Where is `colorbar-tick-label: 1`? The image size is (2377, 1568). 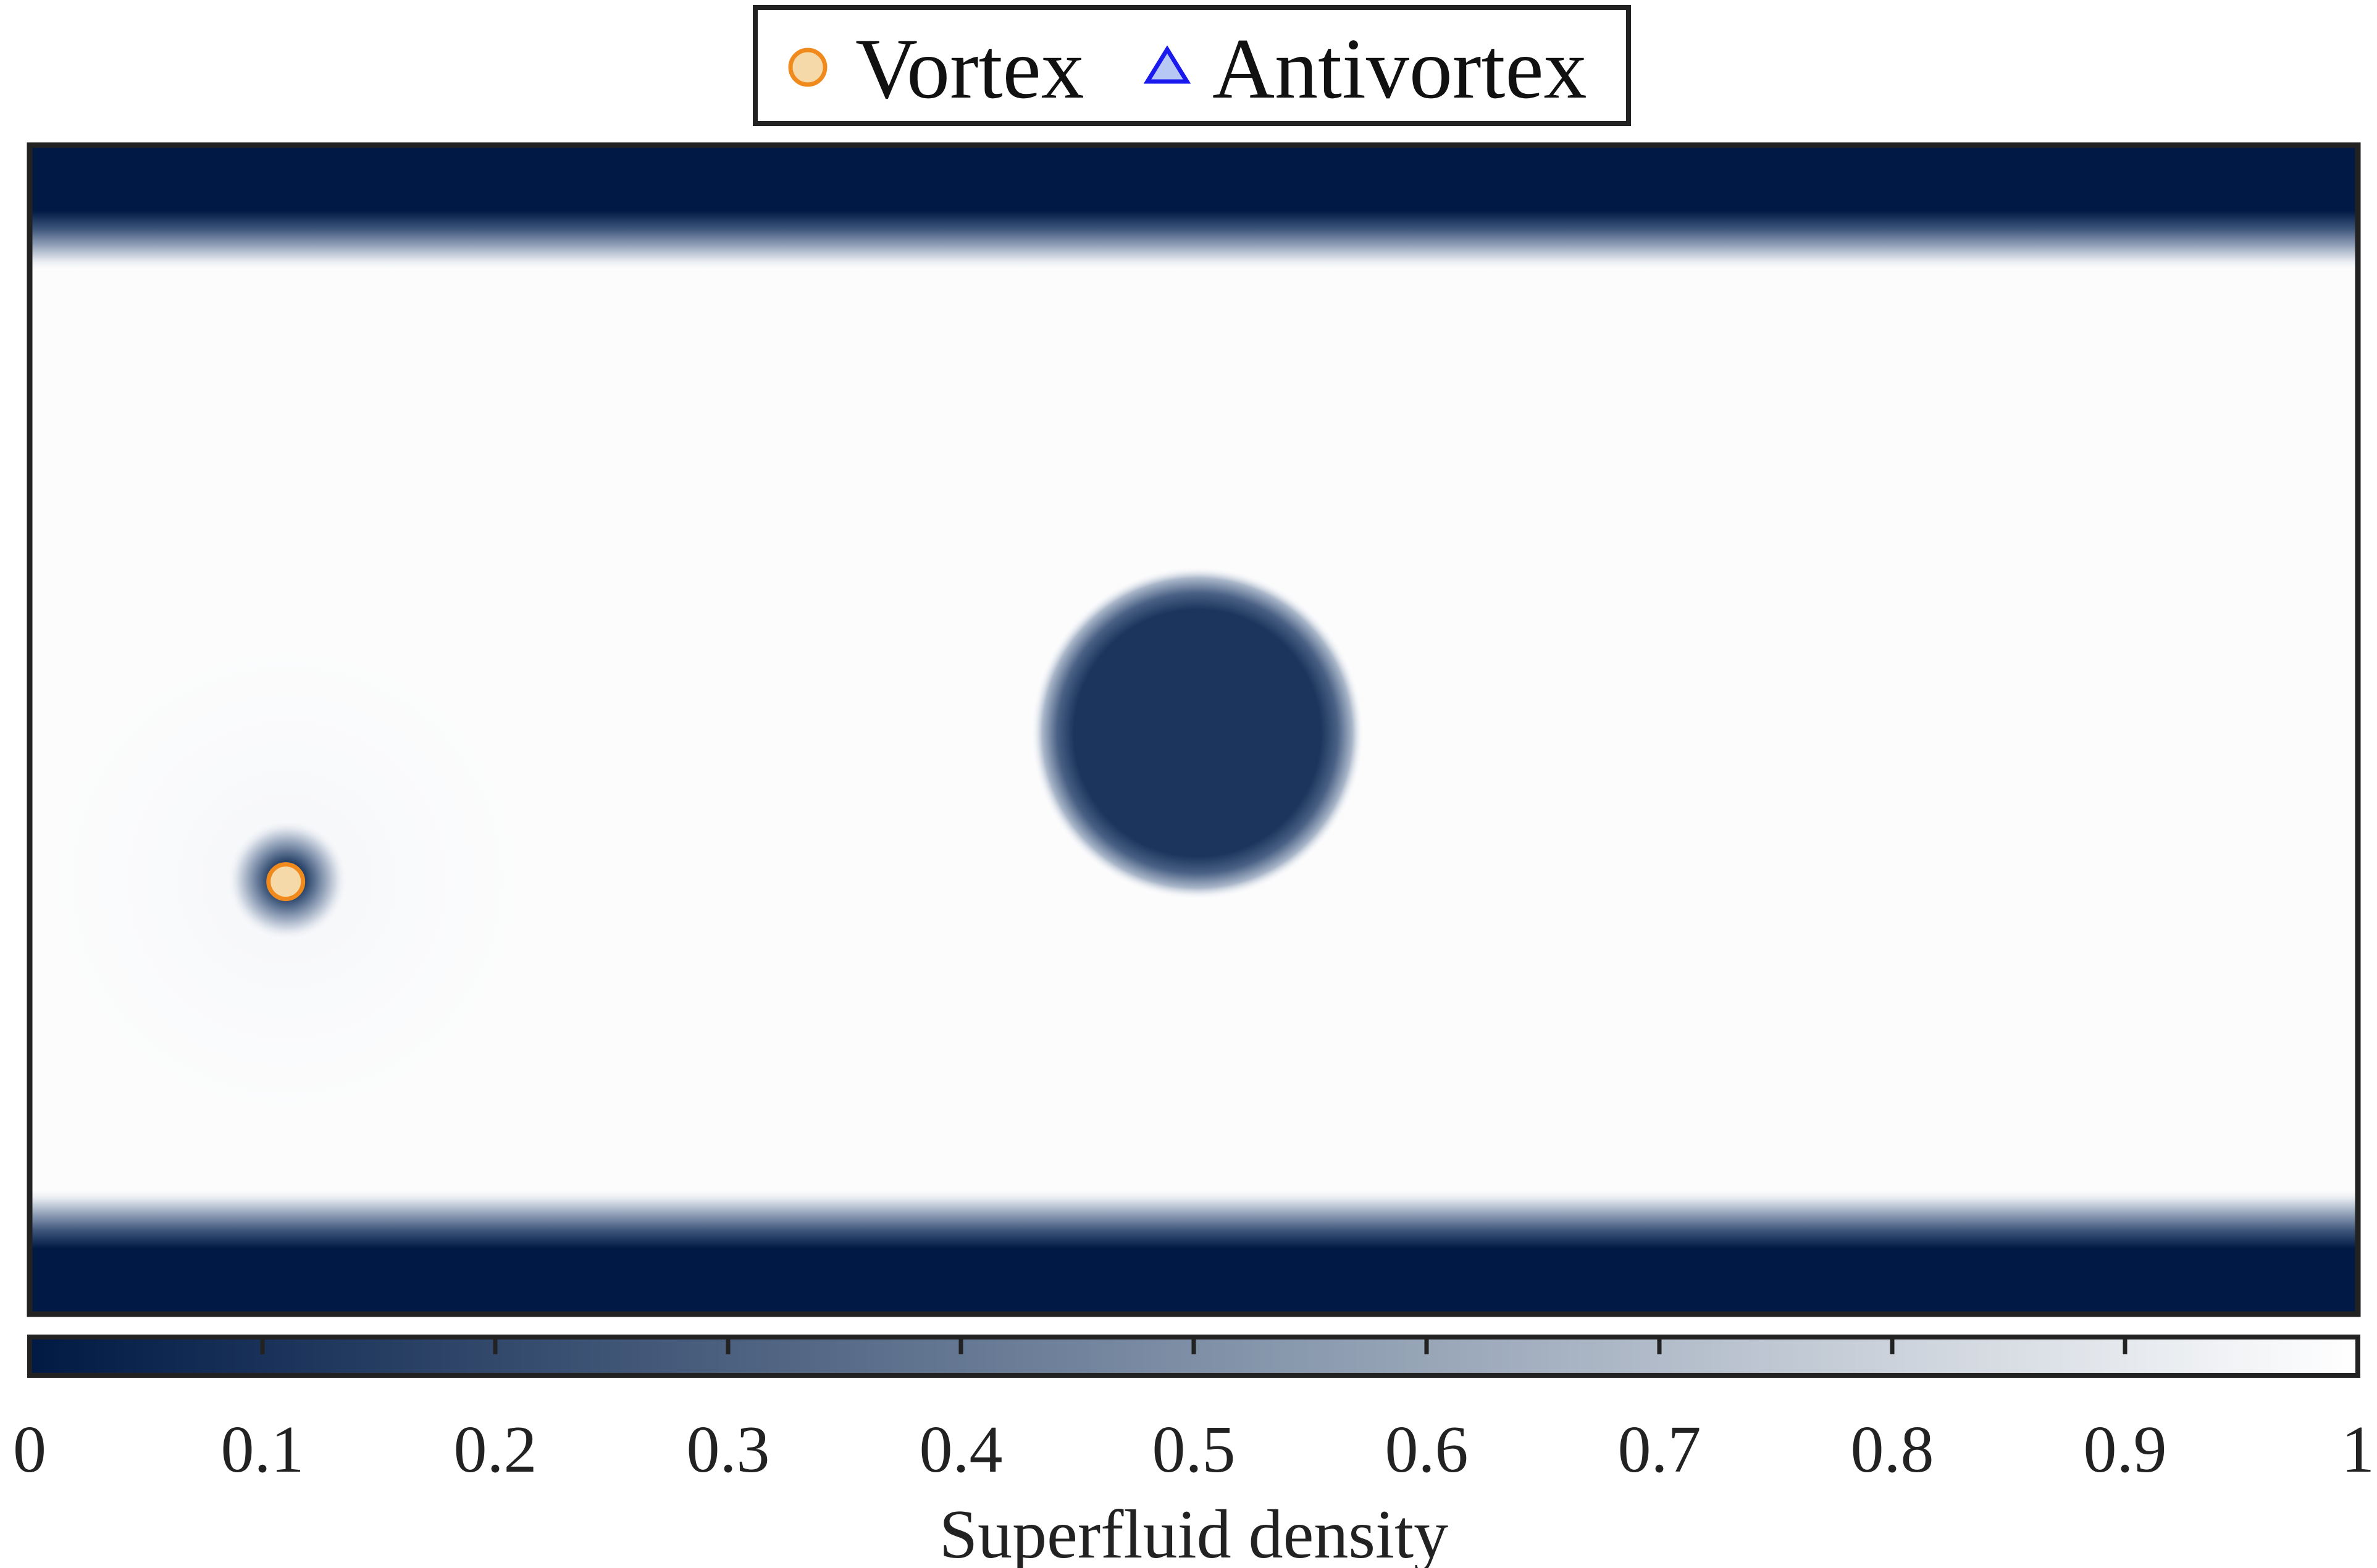 colorbar-tick-label: 1 is located at coordinates (2358, 1449).